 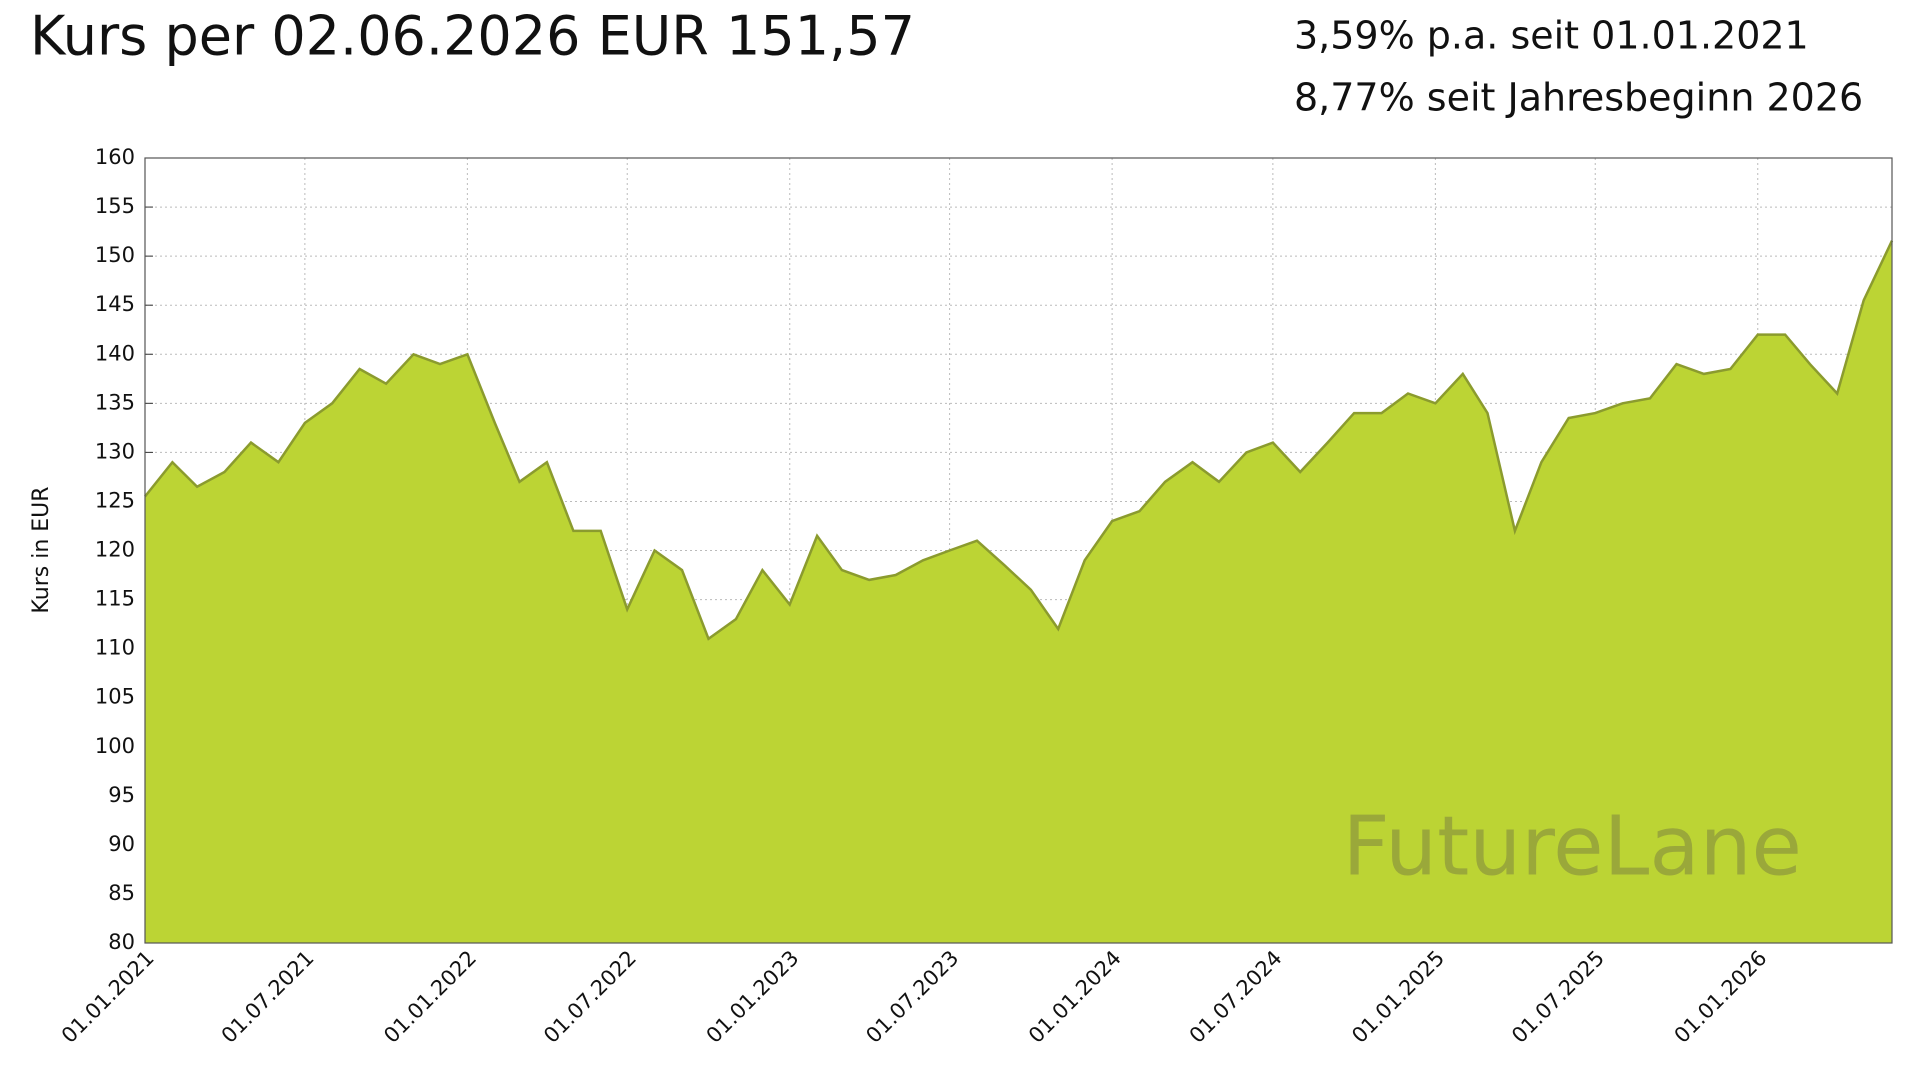 I want to click on y-tick-label: 115, so click(x=115, y=599).